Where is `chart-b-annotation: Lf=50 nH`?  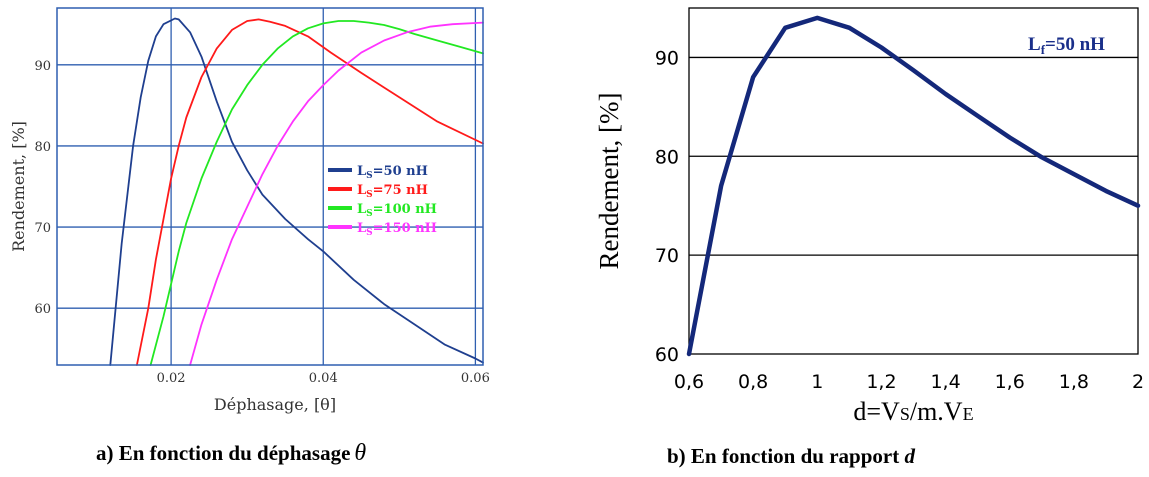 chart-b-annotation: Lf=50 nH is located at coordinates (1066, 45).